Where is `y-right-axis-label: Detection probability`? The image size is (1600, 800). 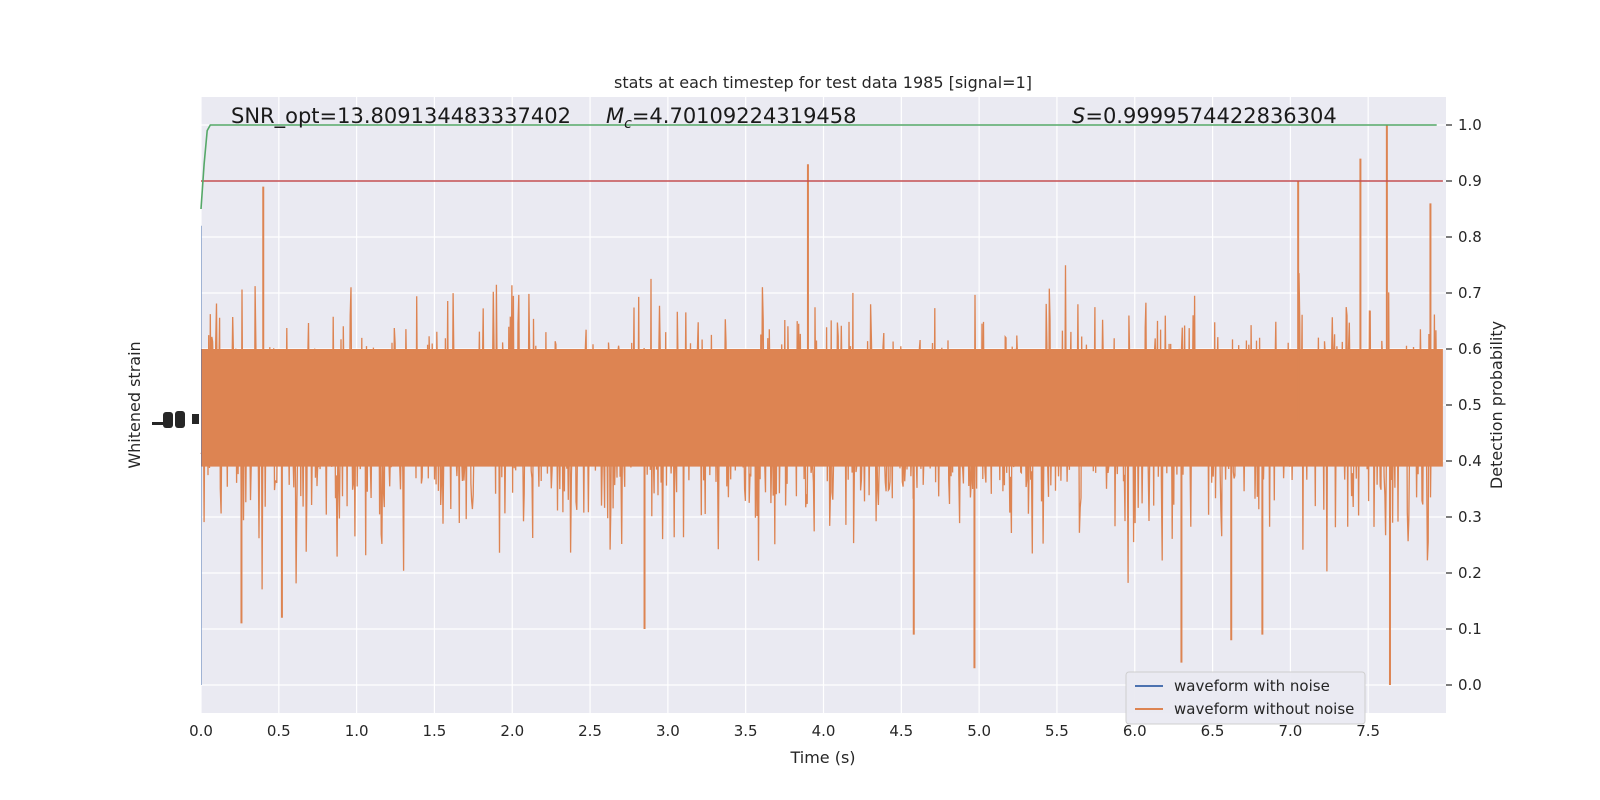 y-right-axis-label: Detection probability is located at coordinates (1496, 405).